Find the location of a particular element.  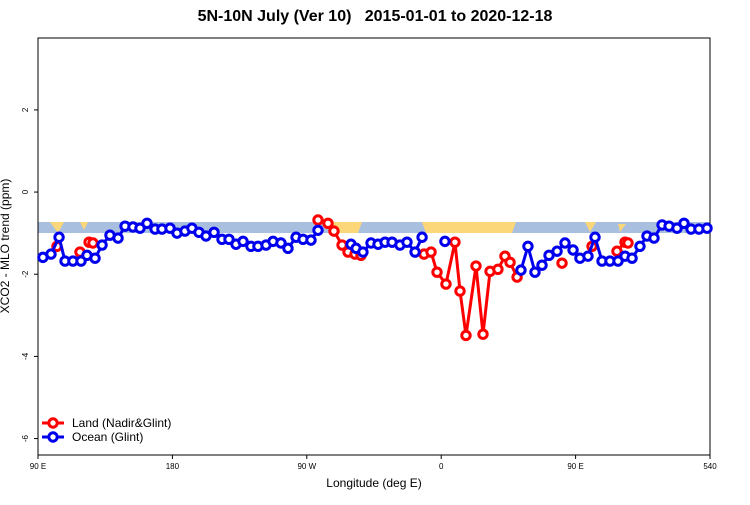

legend-label: Land (Nadir&Glint) is located at coordinates (121, 423).